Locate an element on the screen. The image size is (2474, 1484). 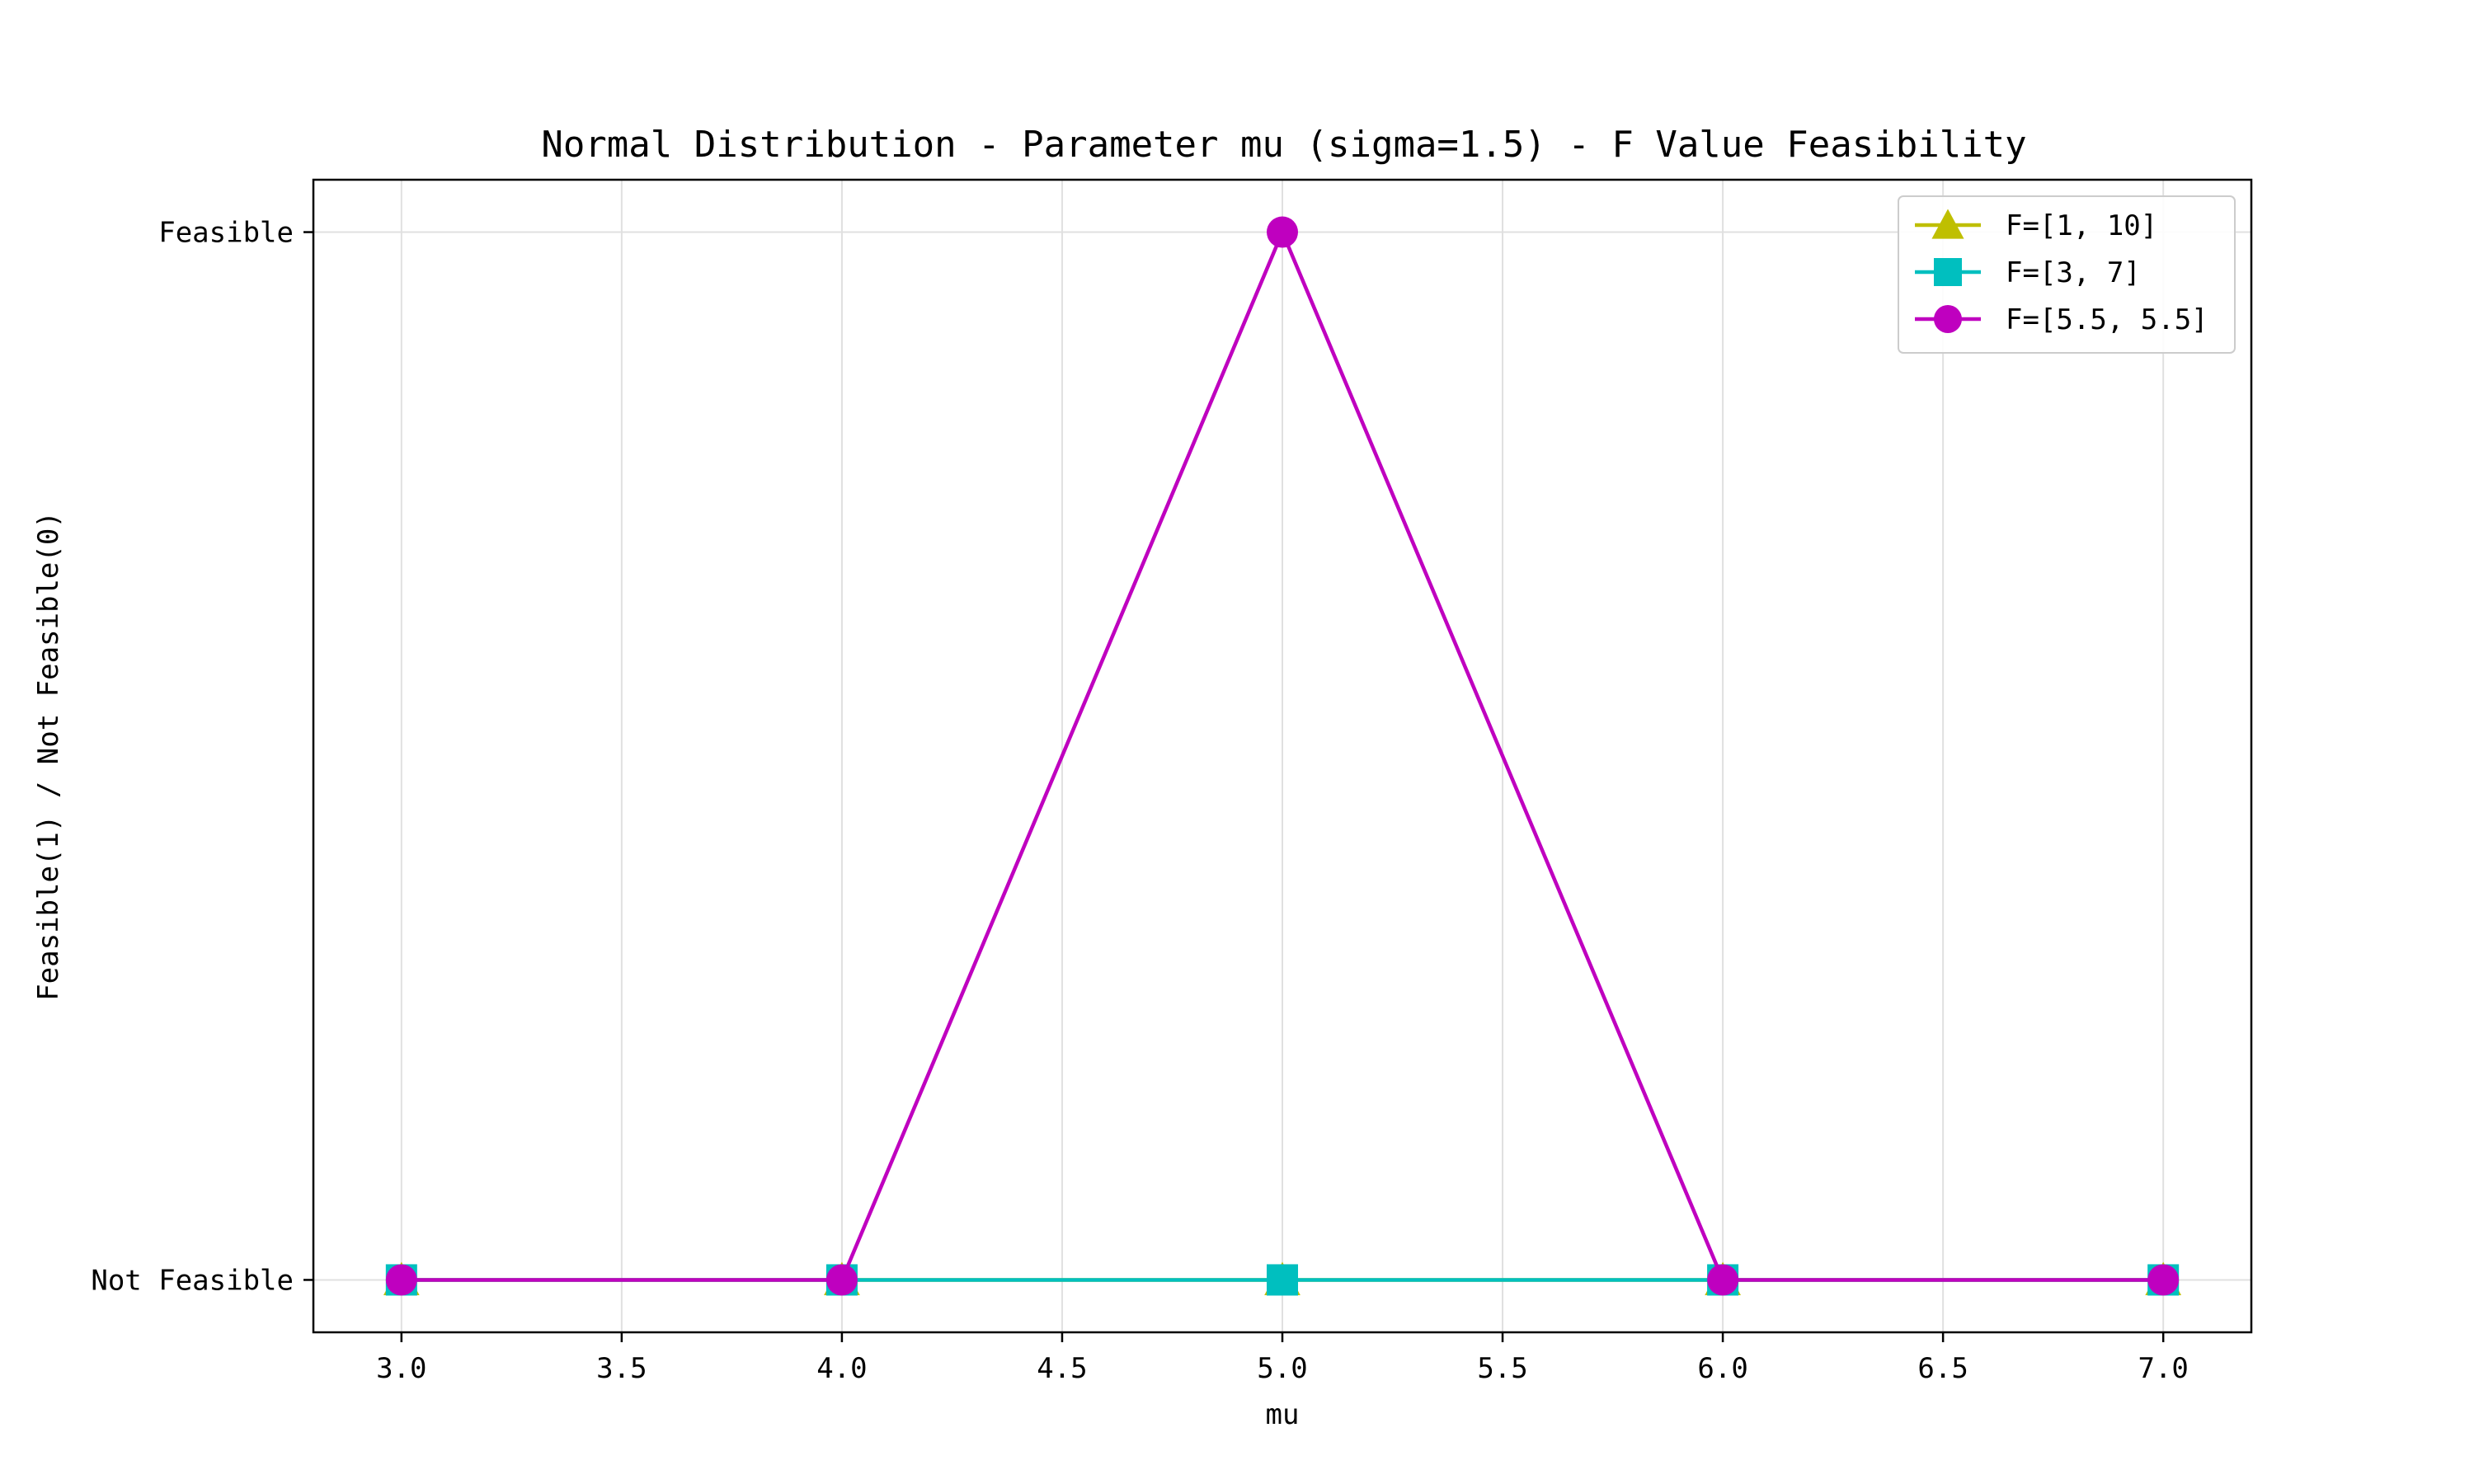
legend-label: F=[1, 10] is located at coordinates (2081, 226).